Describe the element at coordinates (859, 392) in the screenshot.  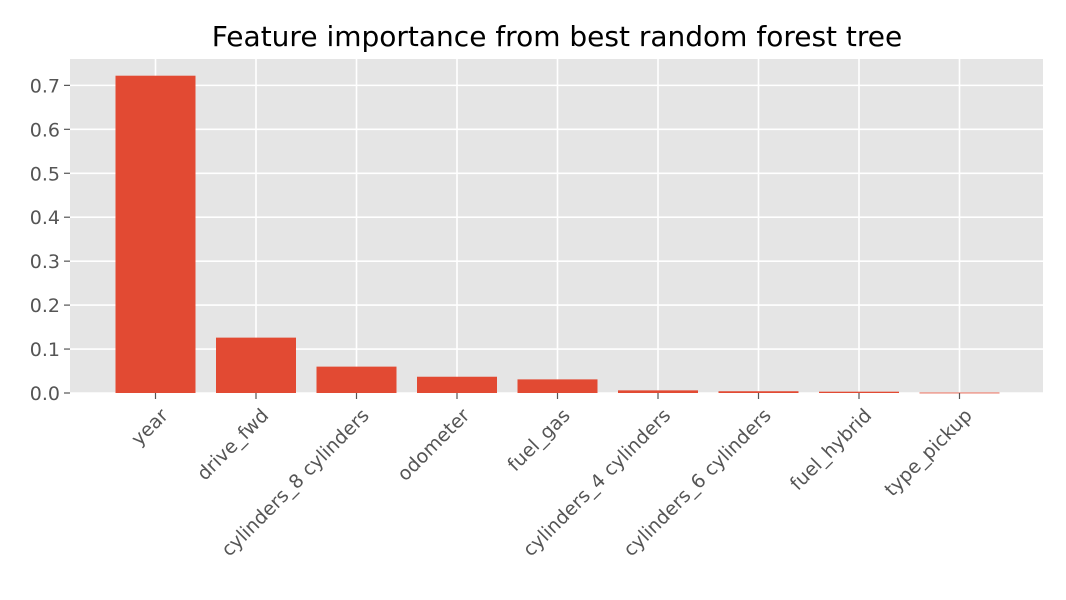
I see `bar-fuel-hybrid` at that location.